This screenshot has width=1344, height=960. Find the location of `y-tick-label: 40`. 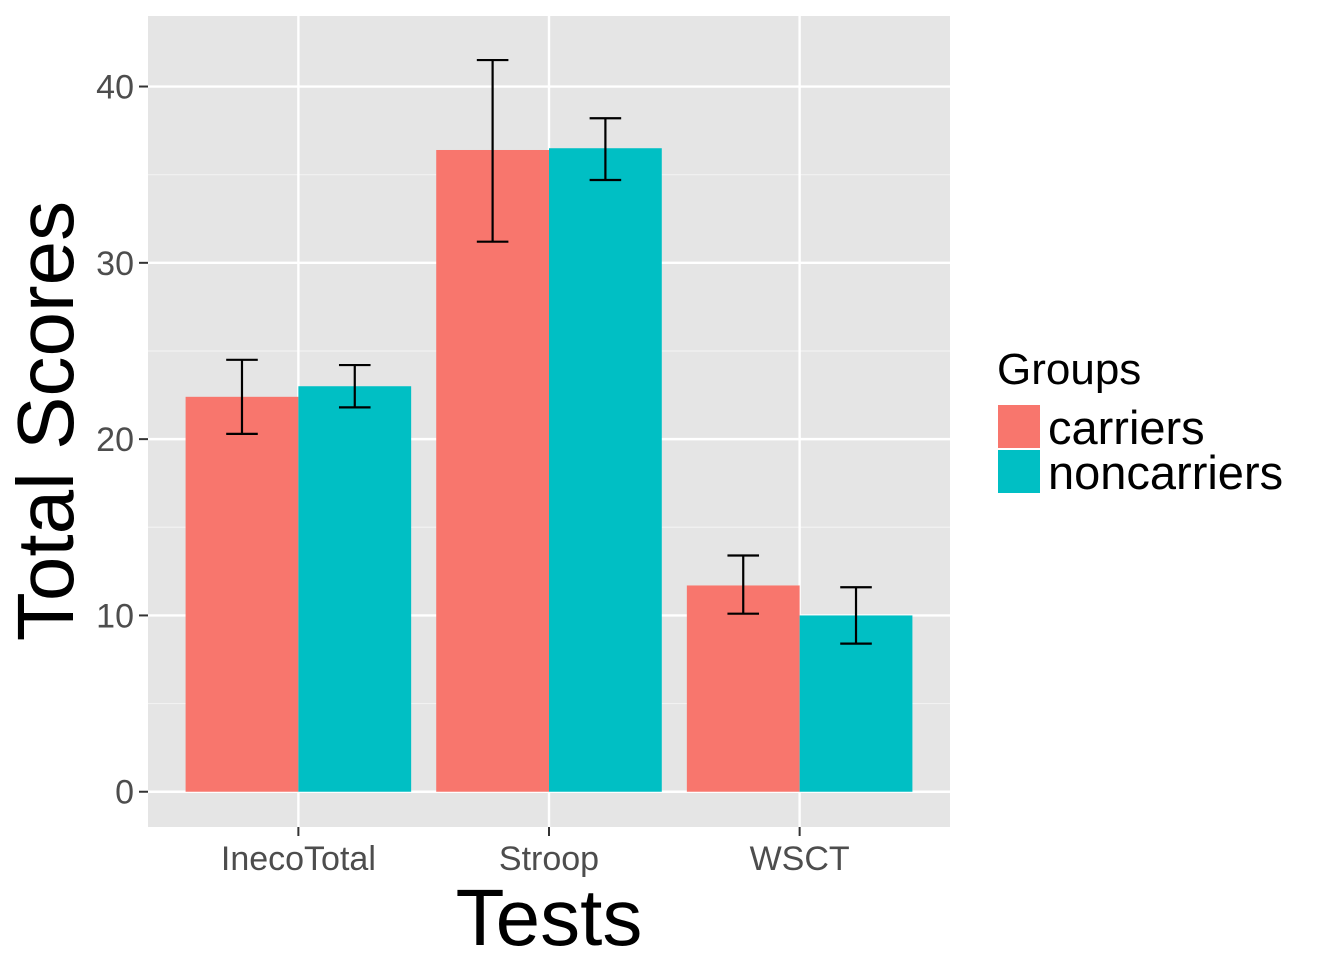

y-tick-label: 40 is located at coordinates (115, 88).